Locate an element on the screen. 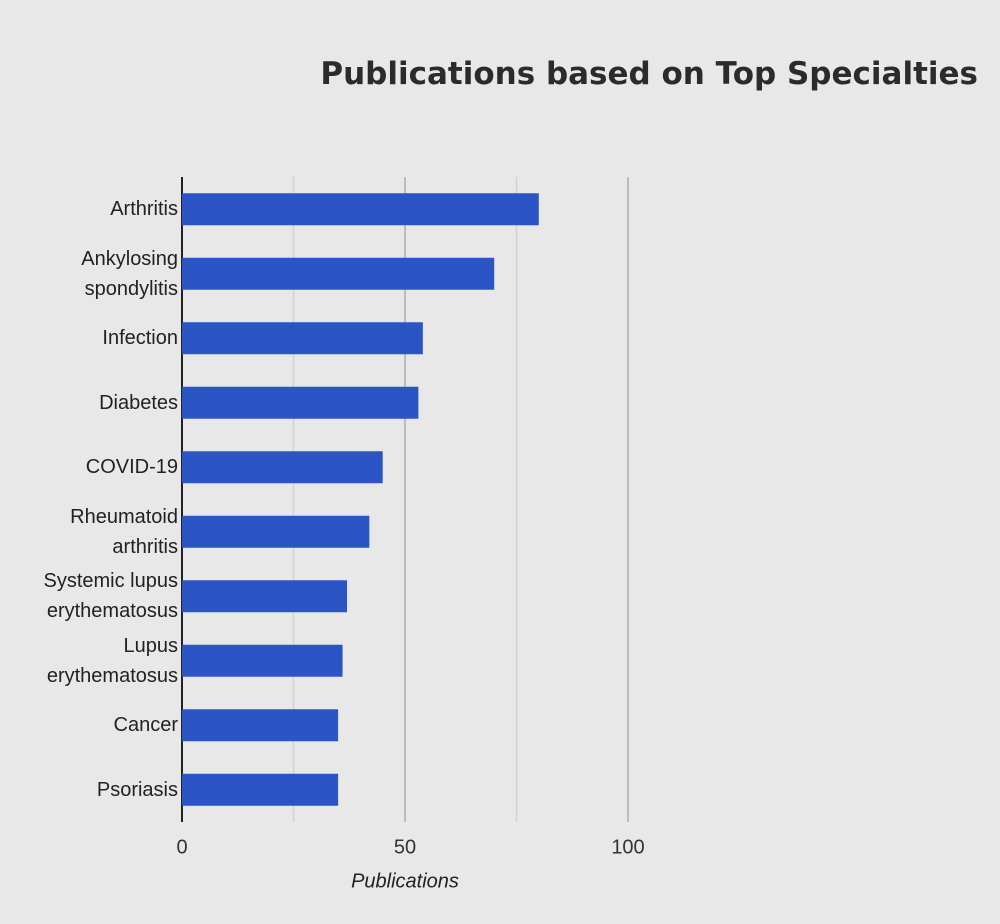 The width and height of the screenshot is (1000, 924). chart-title: Publications based on Top Specialties is located at coordinates (649, 74).